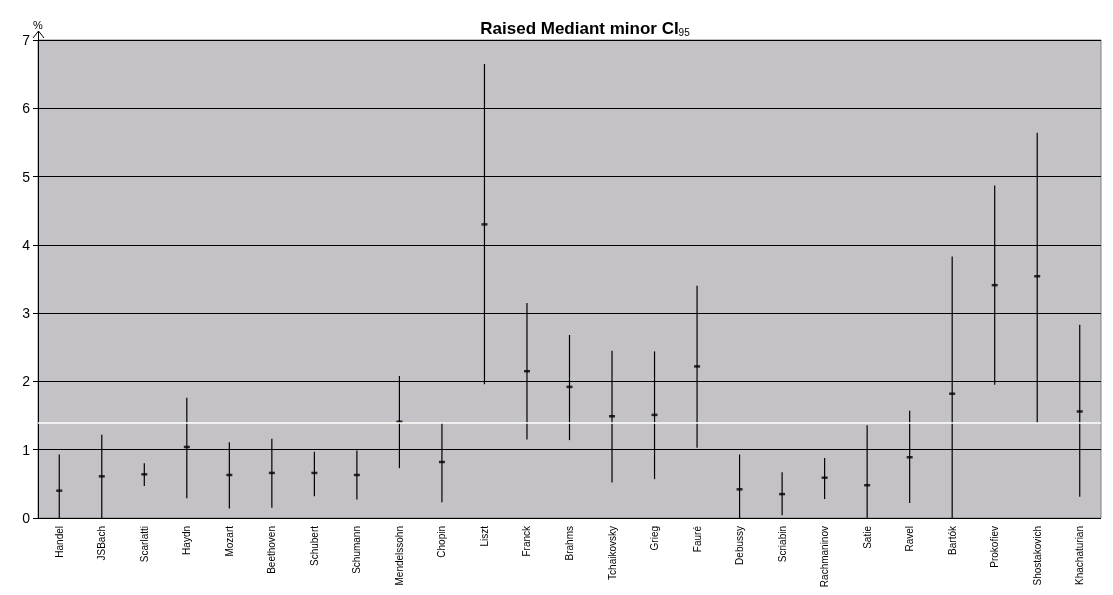 The width and height of the screenshot is (1113, 595). Describe the element at coordinates (825, 557) in the screenshot. I see `x-tick-label: Rachmaninov` at that location.